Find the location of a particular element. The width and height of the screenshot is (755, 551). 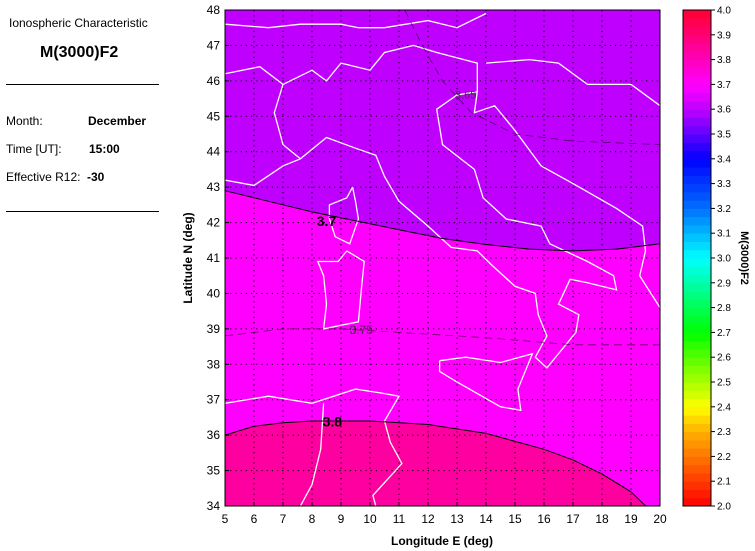

colorbar-tick-label: 3.0 is located at coordinates (724, 259).